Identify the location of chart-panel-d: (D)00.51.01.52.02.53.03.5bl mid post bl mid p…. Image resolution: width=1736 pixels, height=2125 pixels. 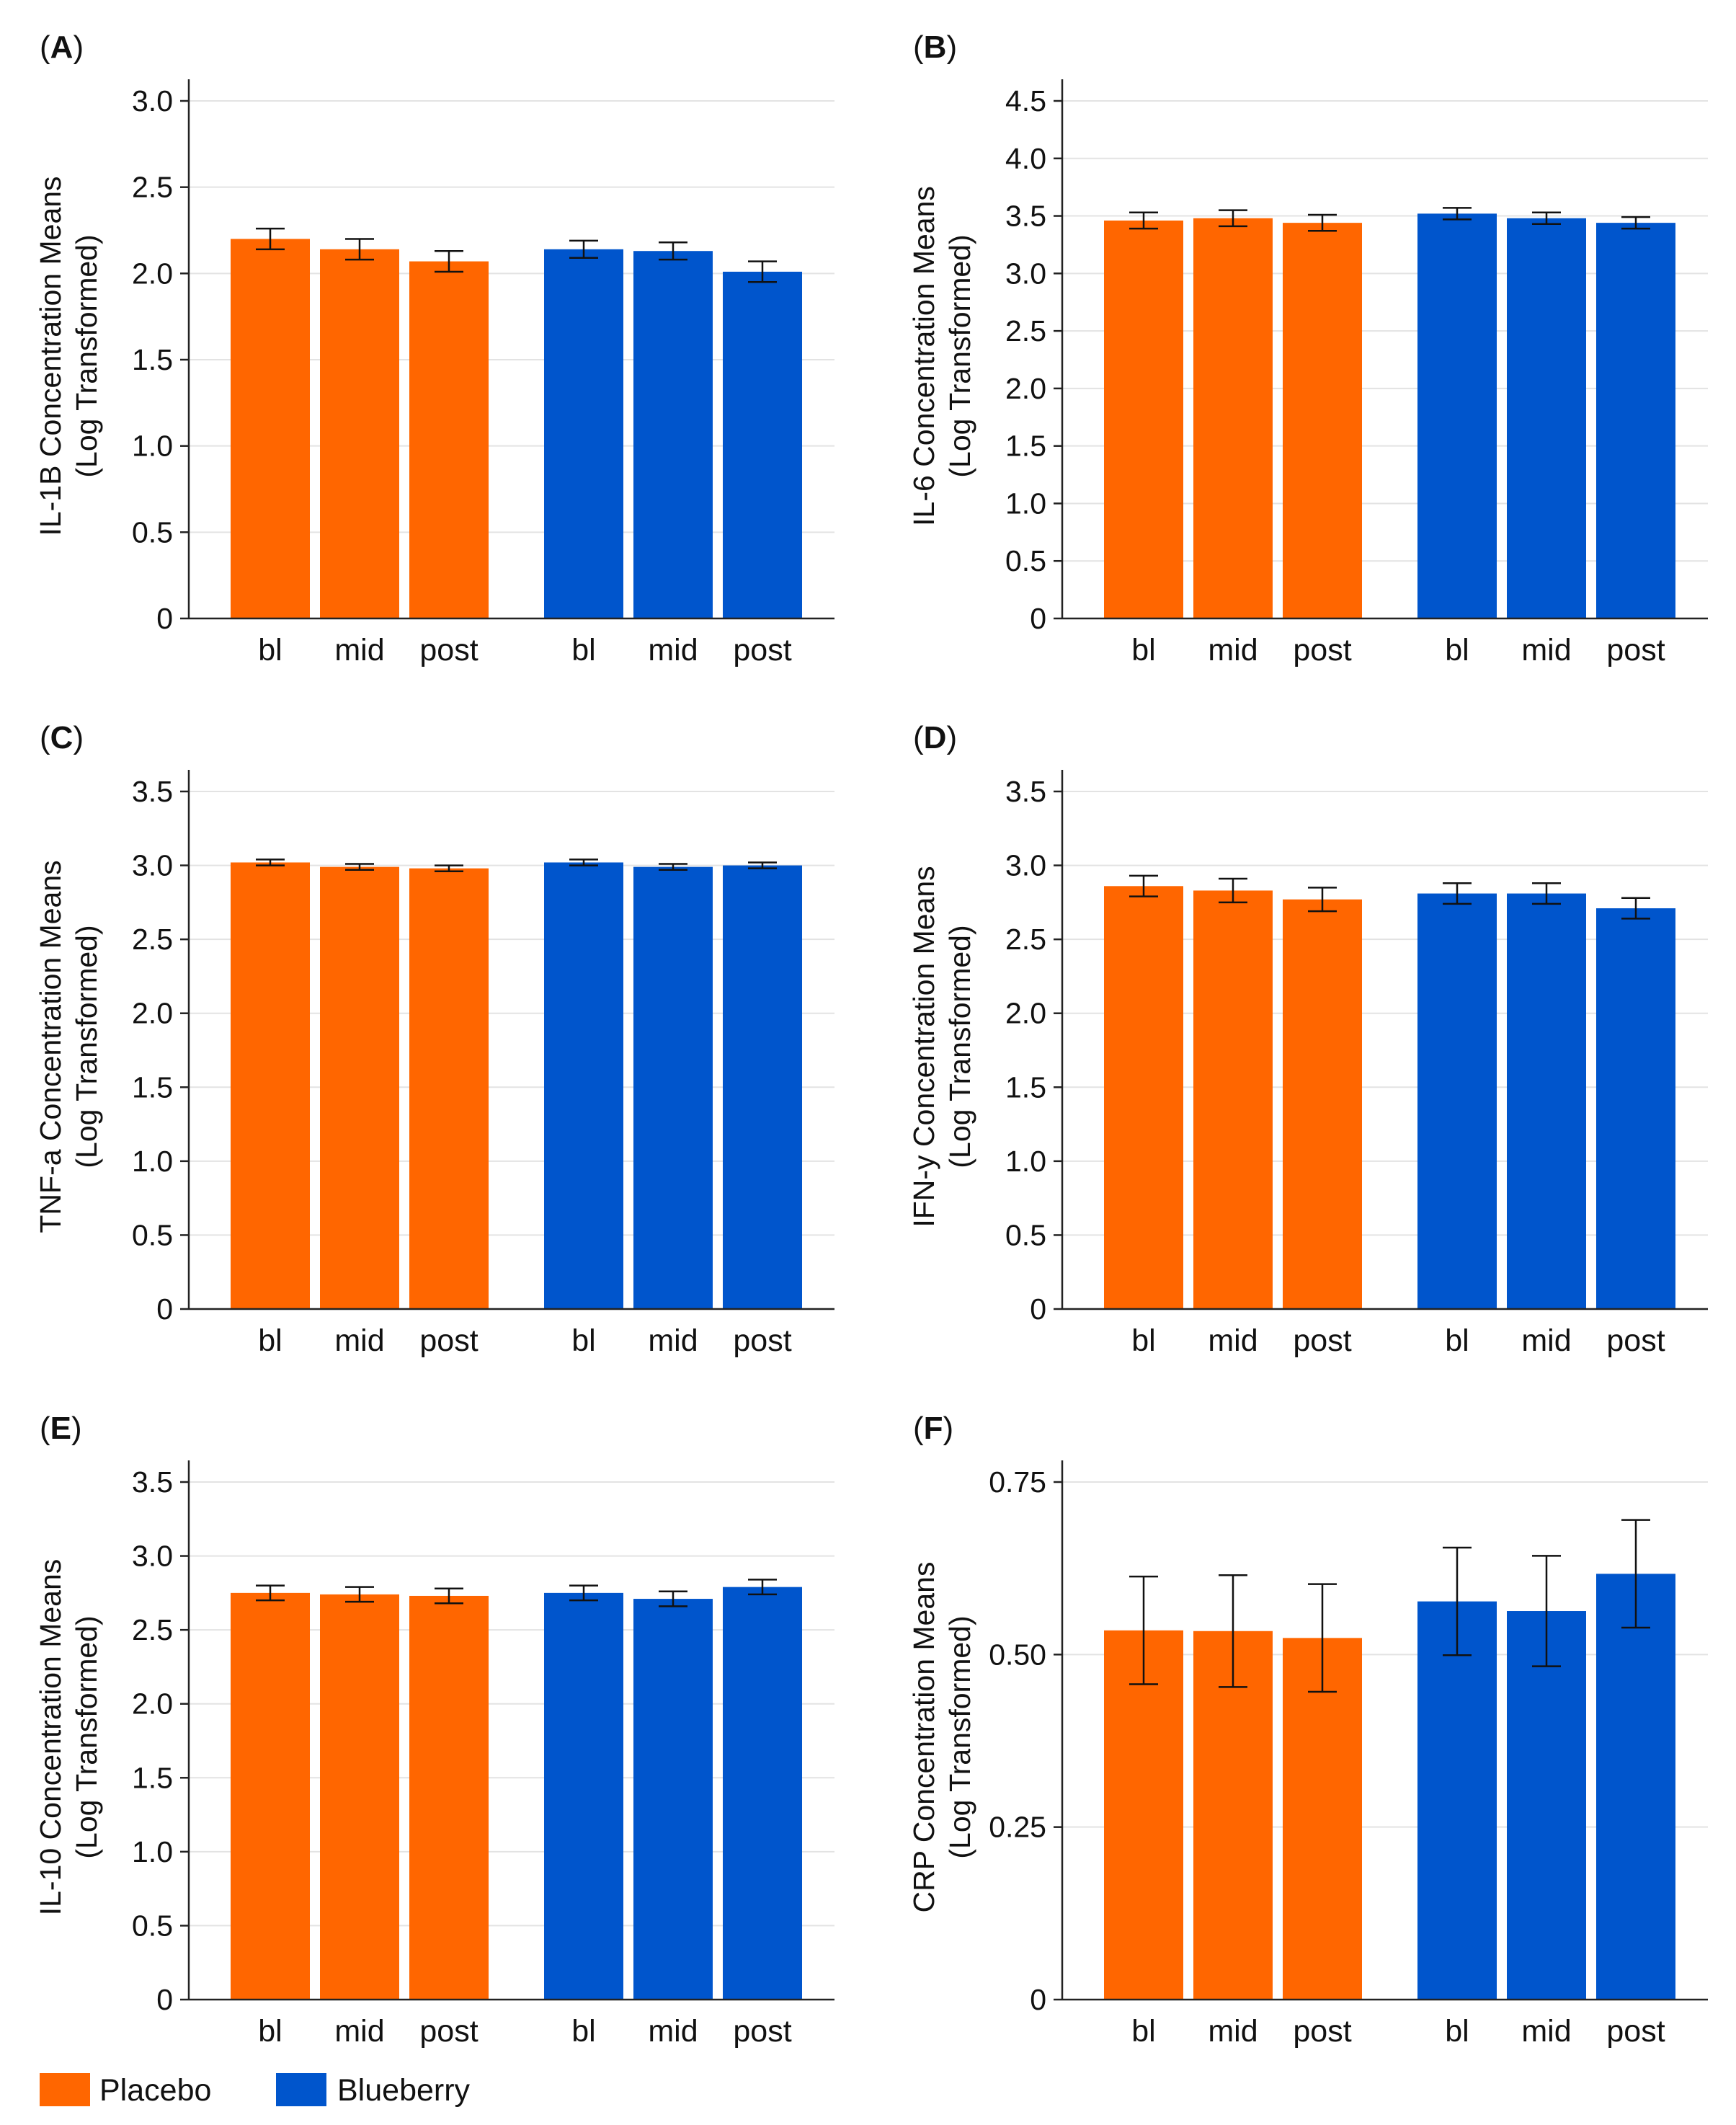
(1308, 1039).